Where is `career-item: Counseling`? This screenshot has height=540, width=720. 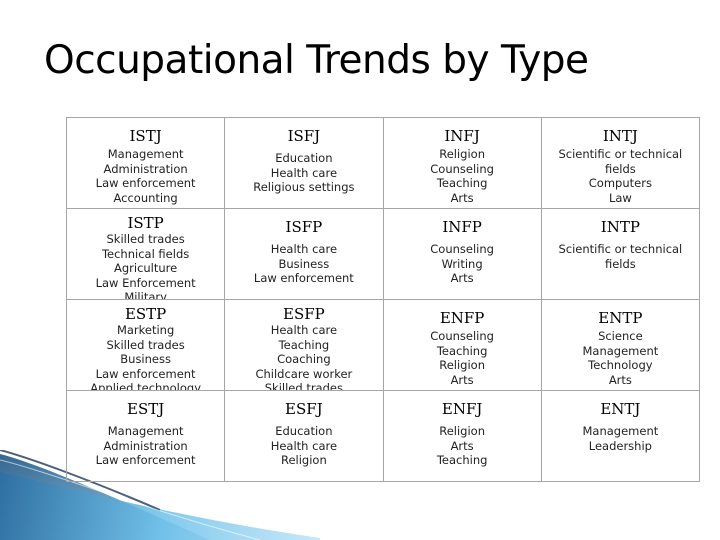
career-item: Counseling is located at coordinates (462, 168).